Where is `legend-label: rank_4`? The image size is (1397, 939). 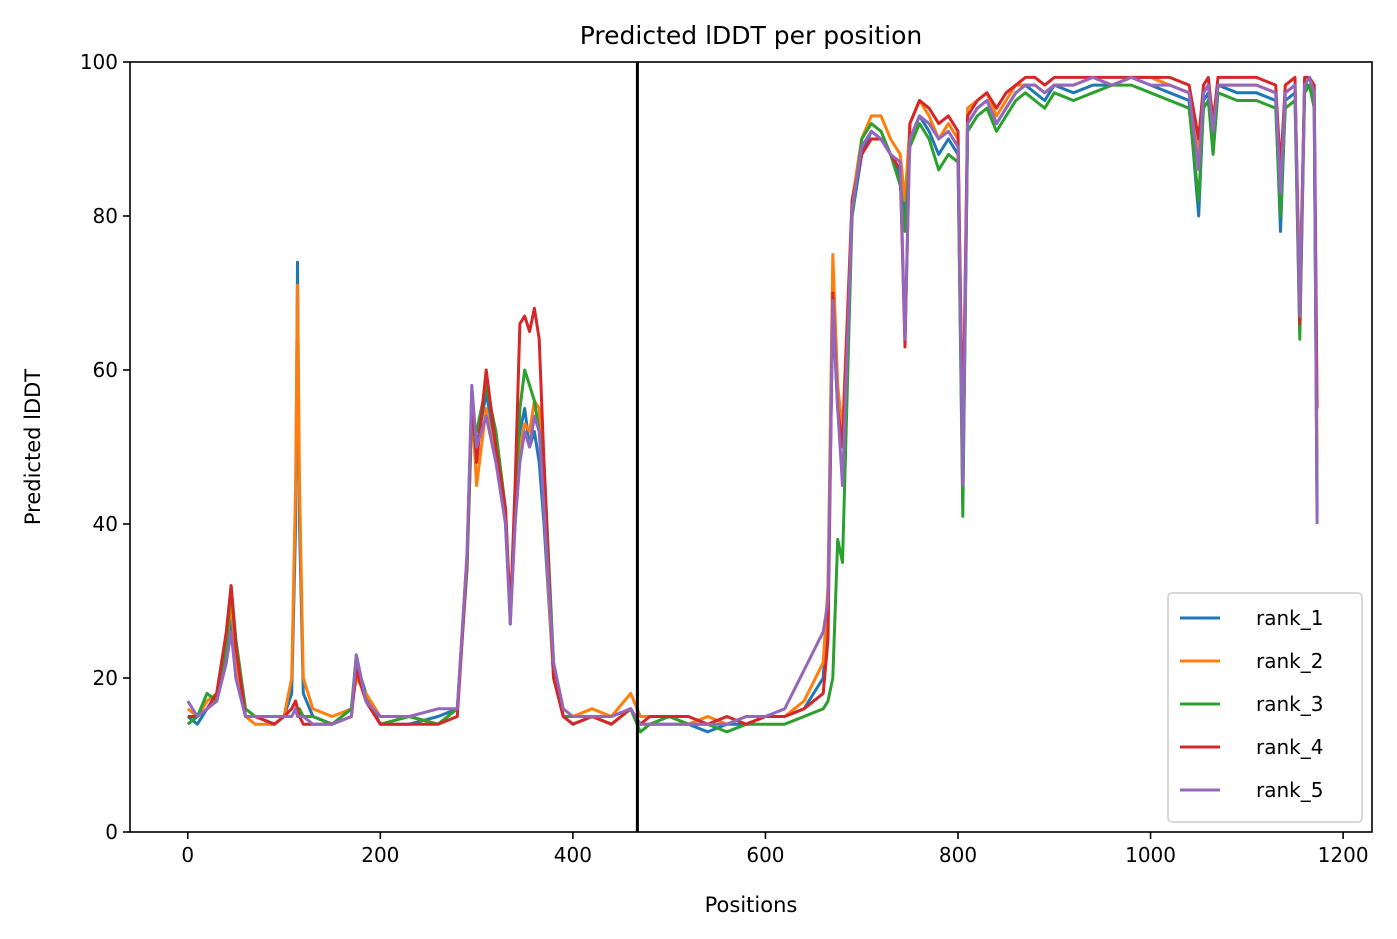 legend-label: rank_4 is located at coordinates (1289, 747).